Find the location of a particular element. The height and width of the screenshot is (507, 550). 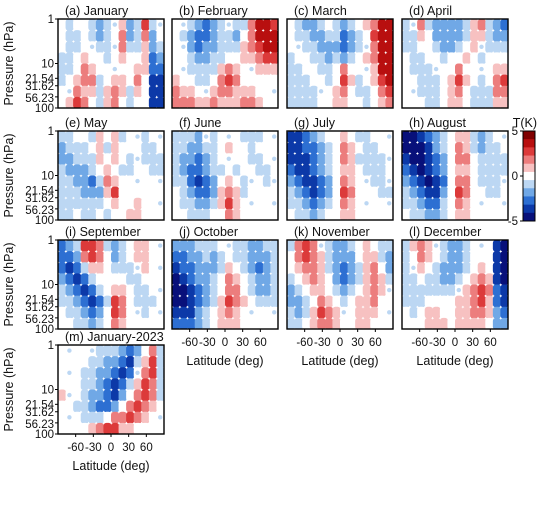

heatmap-cells is located at coordinates (111, 175).